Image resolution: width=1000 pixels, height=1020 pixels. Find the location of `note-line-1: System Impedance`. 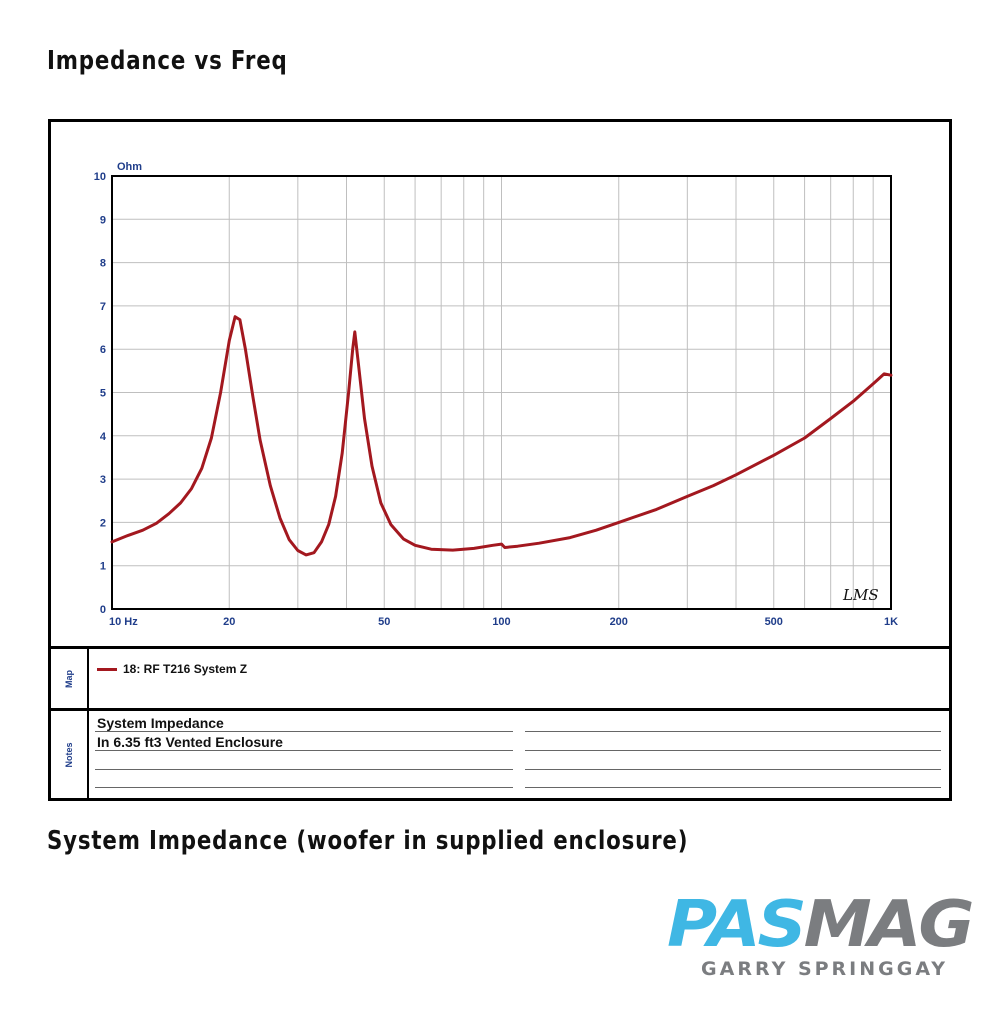

note-line-1: System Impedance is located at coordinates (160, 723).